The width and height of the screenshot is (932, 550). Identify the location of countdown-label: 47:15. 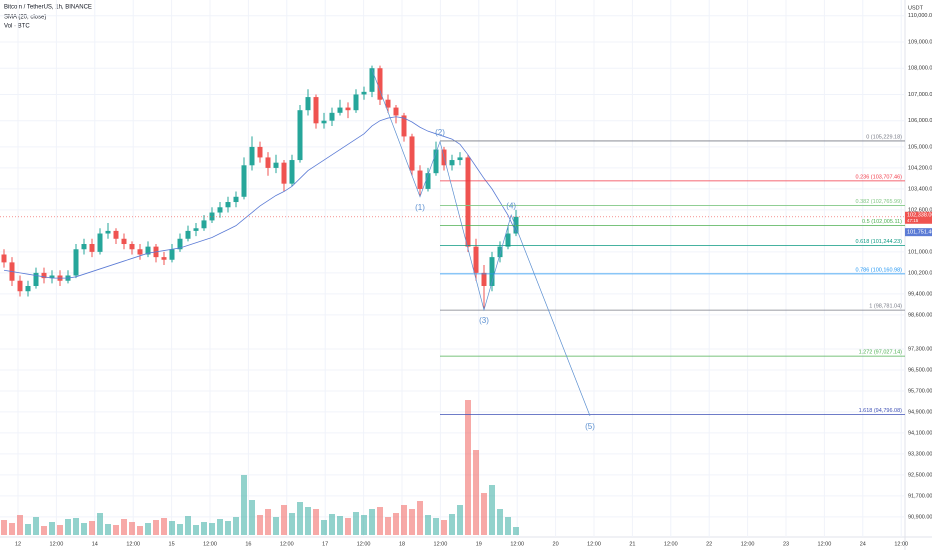
(913, 220).